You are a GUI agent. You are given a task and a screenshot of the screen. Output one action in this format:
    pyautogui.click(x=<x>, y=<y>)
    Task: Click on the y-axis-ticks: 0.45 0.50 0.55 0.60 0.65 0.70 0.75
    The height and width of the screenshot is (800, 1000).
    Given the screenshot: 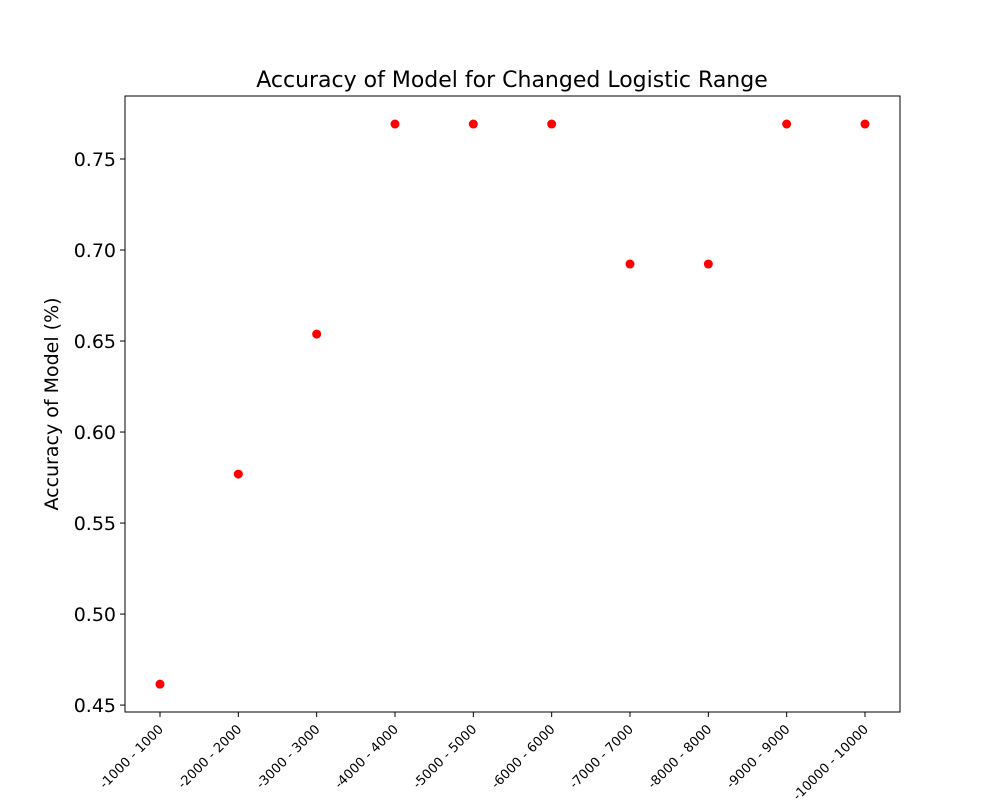 What is the action you would take?
    pyautogui.click(x=99, y=433)
    